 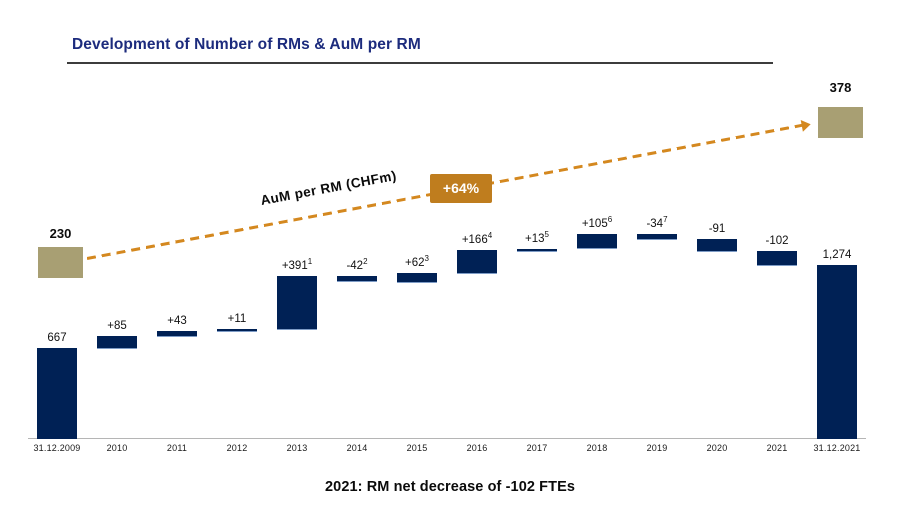 I want to click on bar-value-label: +85, so click(x=117, y=326).